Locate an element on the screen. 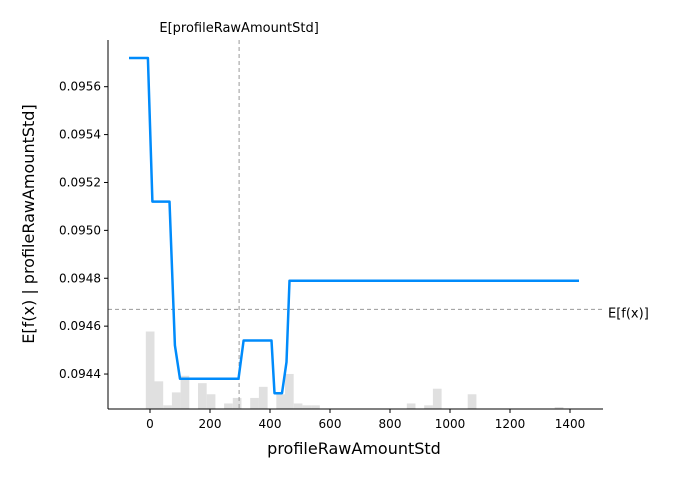 The image size is (675, 477). expected-y-label: E[f(x)] is located at coordinates (628, 313).